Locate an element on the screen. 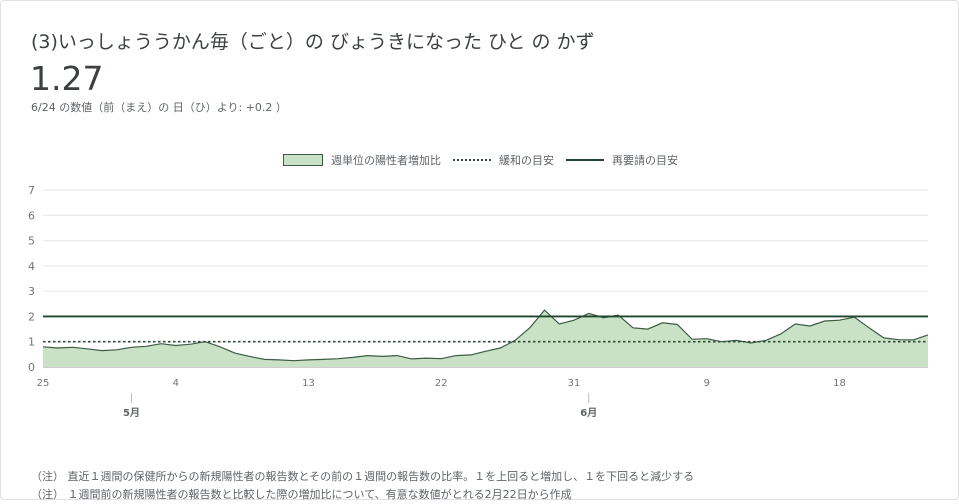  x-tick-label: 13 is located at coordinates (308, 383).